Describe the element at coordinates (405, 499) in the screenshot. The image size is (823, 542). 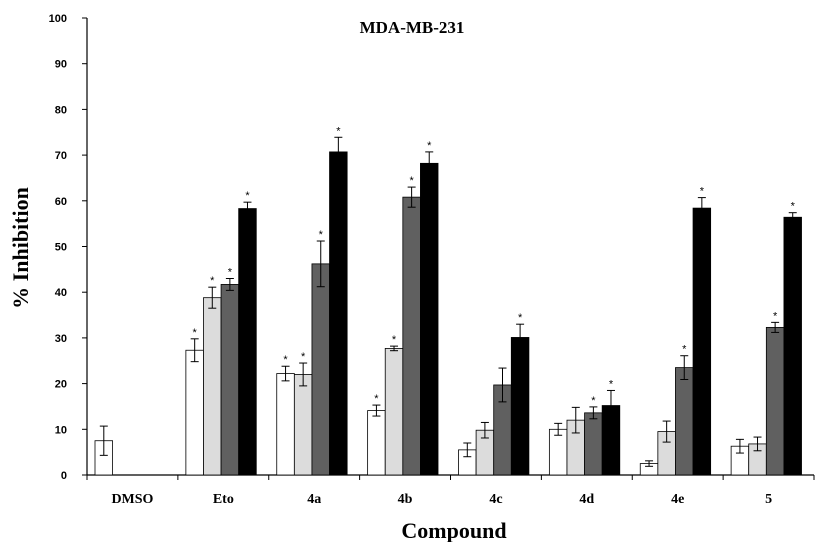
I see `x-category-label: 4b` at that location.